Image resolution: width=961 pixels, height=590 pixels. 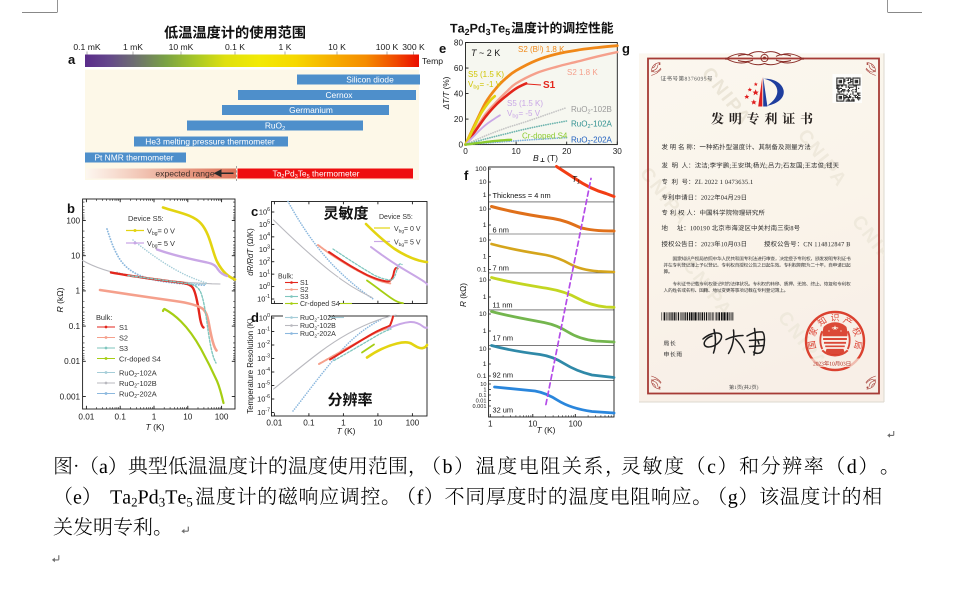 I want to click on svg-text: 32 um, so click(x=503, y=410).